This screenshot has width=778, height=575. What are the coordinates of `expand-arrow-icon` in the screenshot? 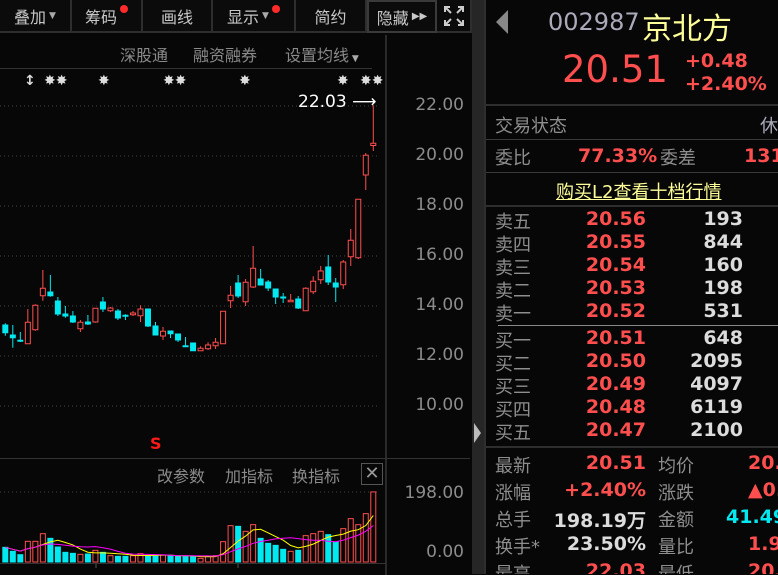 It's located at (477, 433).